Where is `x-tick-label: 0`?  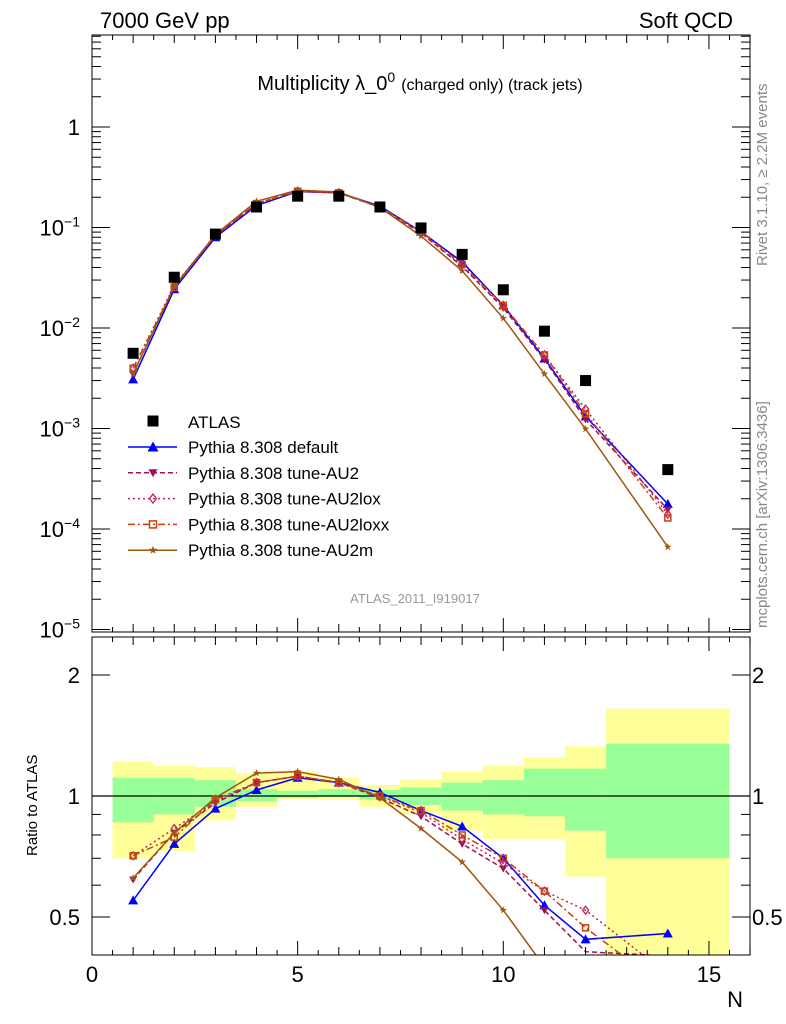
x-tick-label: 0 is located at coordinates (92, 974).